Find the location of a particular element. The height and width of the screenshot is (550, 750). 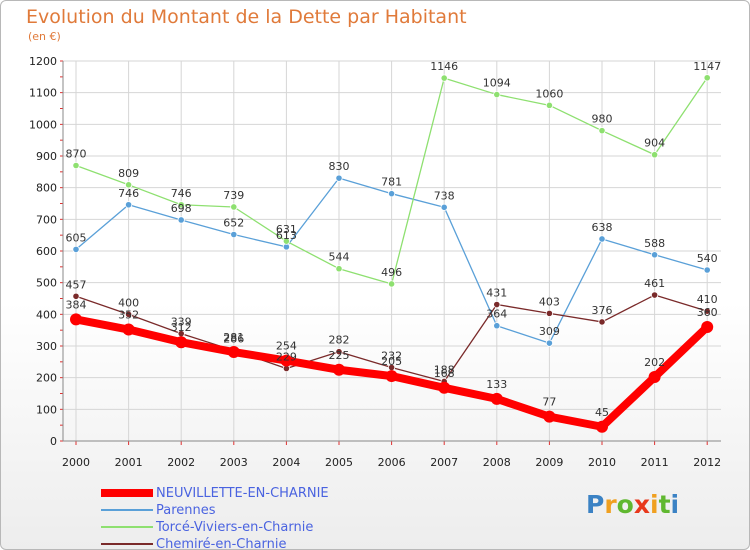

y-tick-label: 1100 is located at coordinates (43, 93).